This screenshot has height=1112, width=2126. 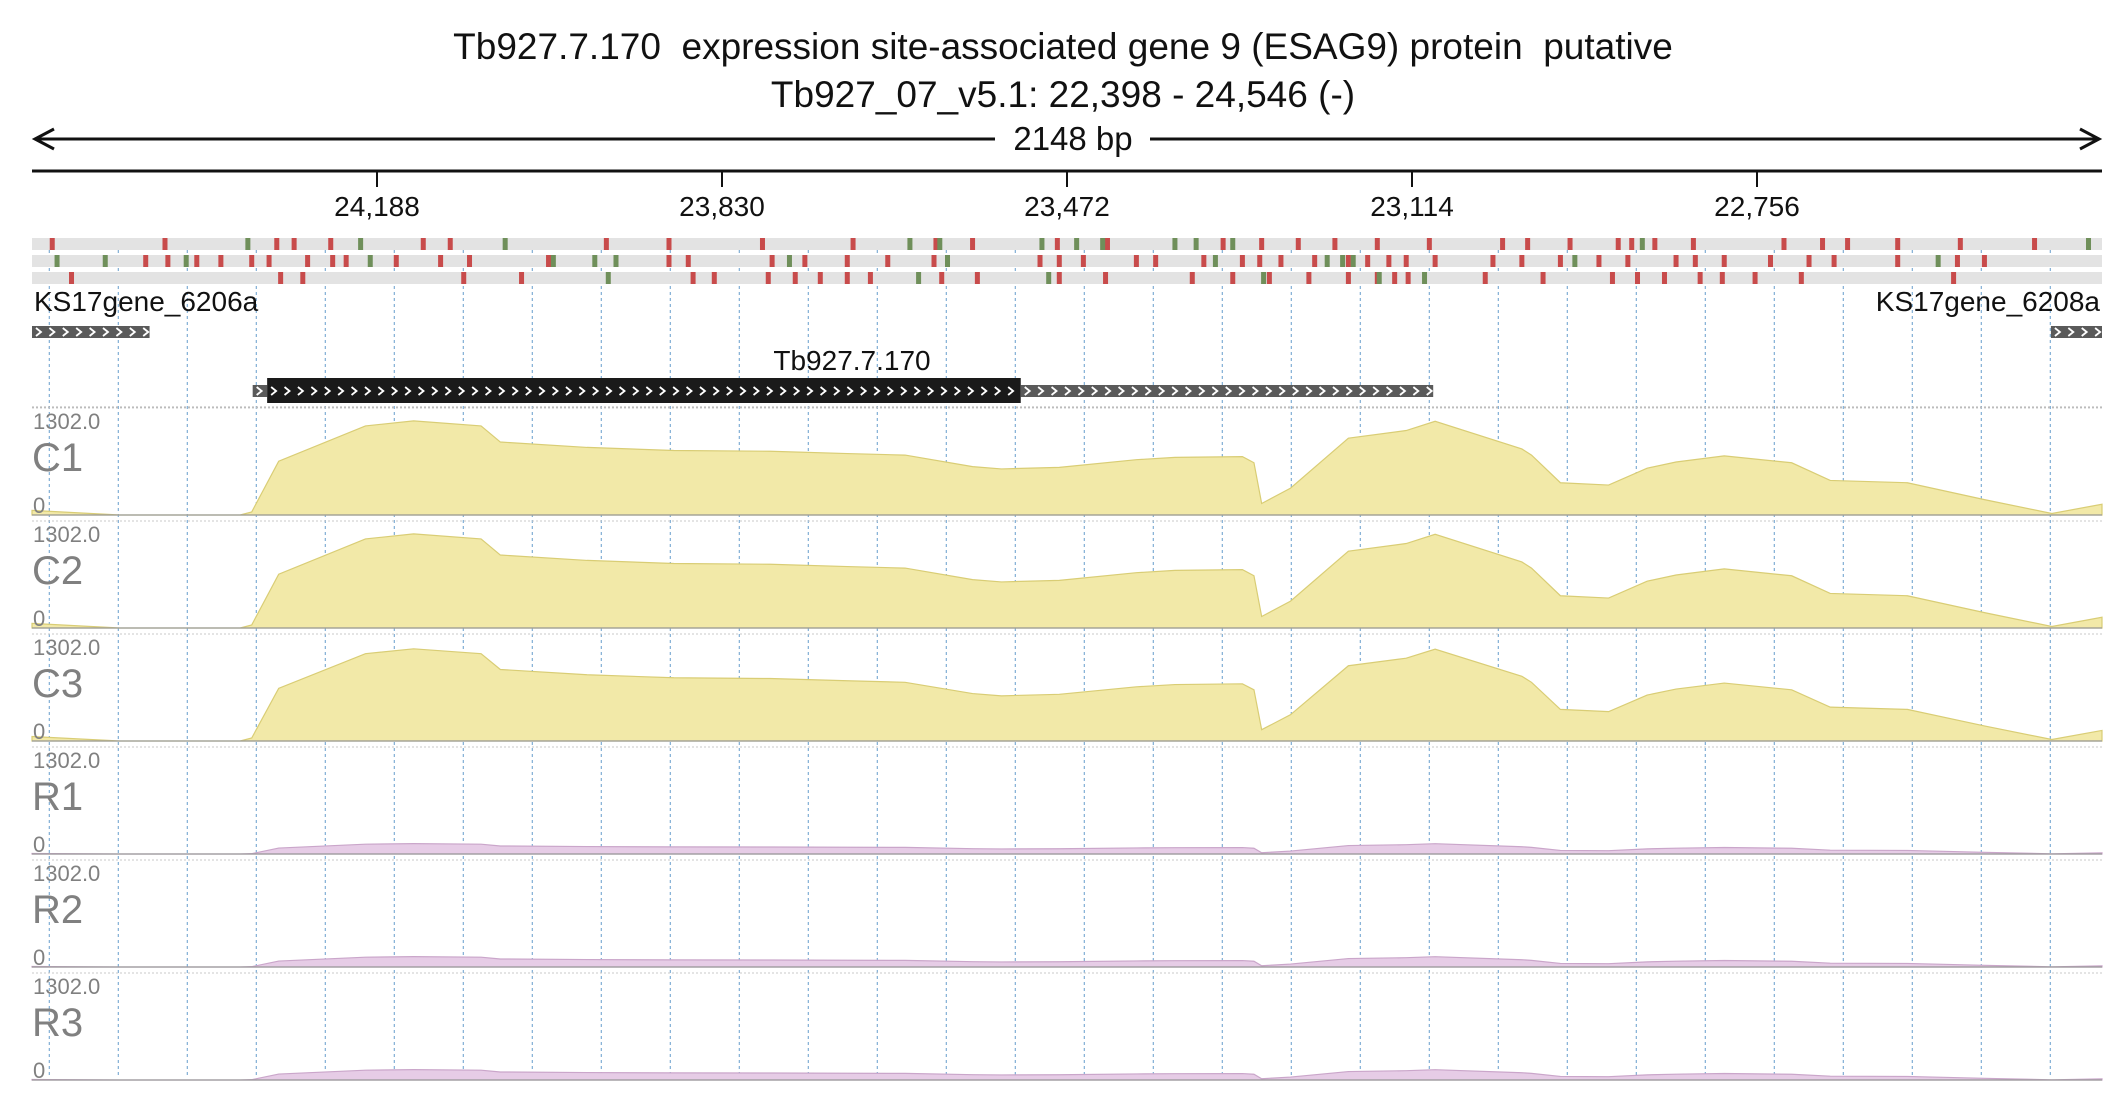 What do you see at coordinates (260, 391) in the screenshot?
I see `gene-utr-5prime` at bounding box center [260, 391].